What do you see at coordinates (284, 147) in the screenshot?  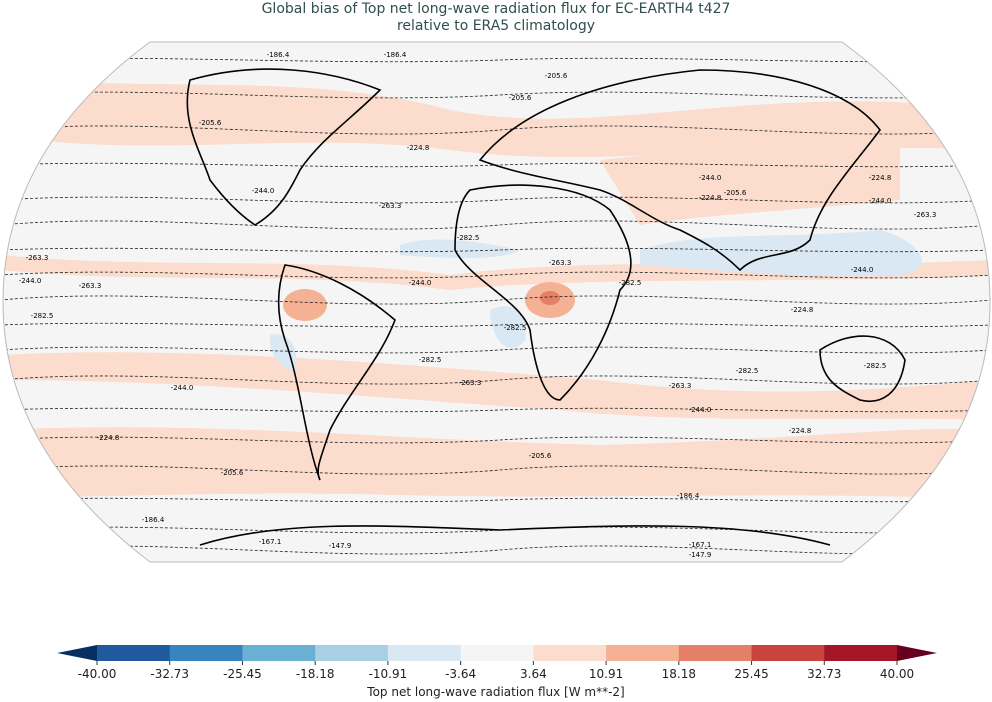 I see `north-america` at bounding box center [284, 147].